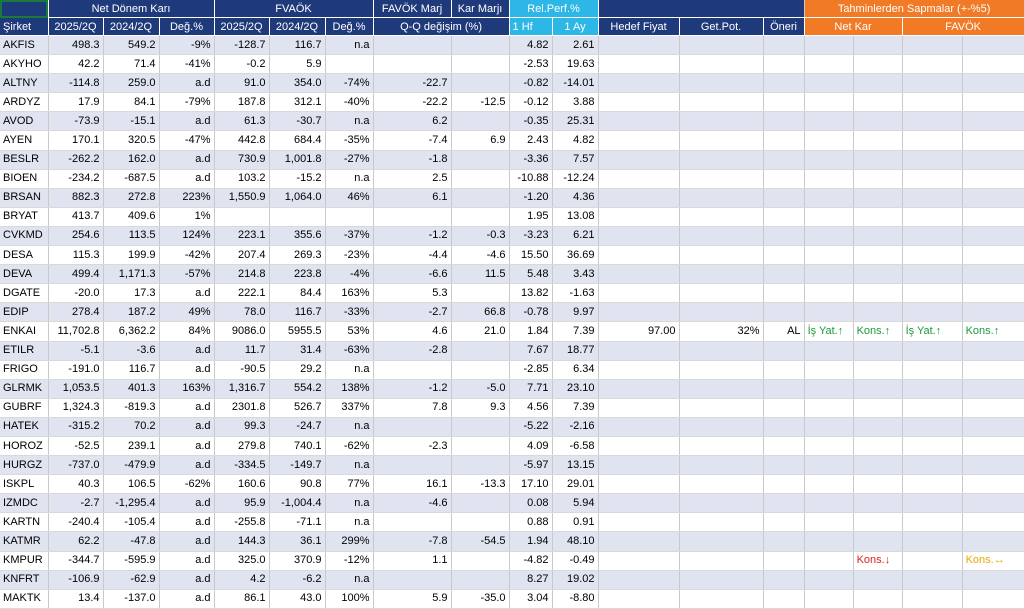 This screenshot has height=609, width=1024. What do you see at coordinates (412, 179) in the screenshot?
I see `cell-favok-marj: 2.5` at bounding box center [412, 179].